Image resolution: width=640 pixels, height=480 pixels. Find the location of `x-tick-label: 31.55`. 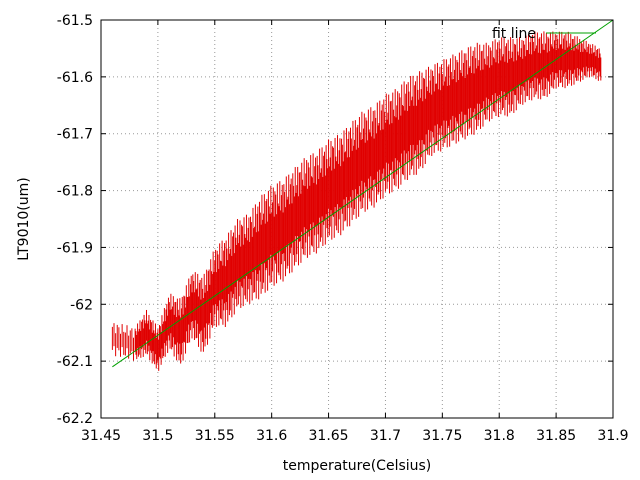

x-tick-label: 31.55 is located at coordinates (215, 436).